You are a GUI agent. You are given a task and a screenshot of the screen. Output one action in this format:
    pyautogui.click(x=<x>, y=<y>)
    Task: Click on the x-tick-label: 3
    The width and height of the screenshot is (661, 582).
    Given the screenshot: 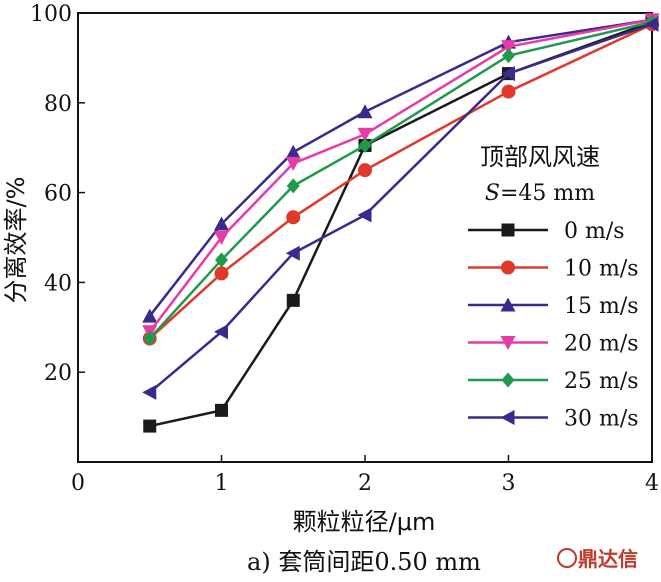 What is the action you would take?
    pyautogui.click(x=509, y=483)
    